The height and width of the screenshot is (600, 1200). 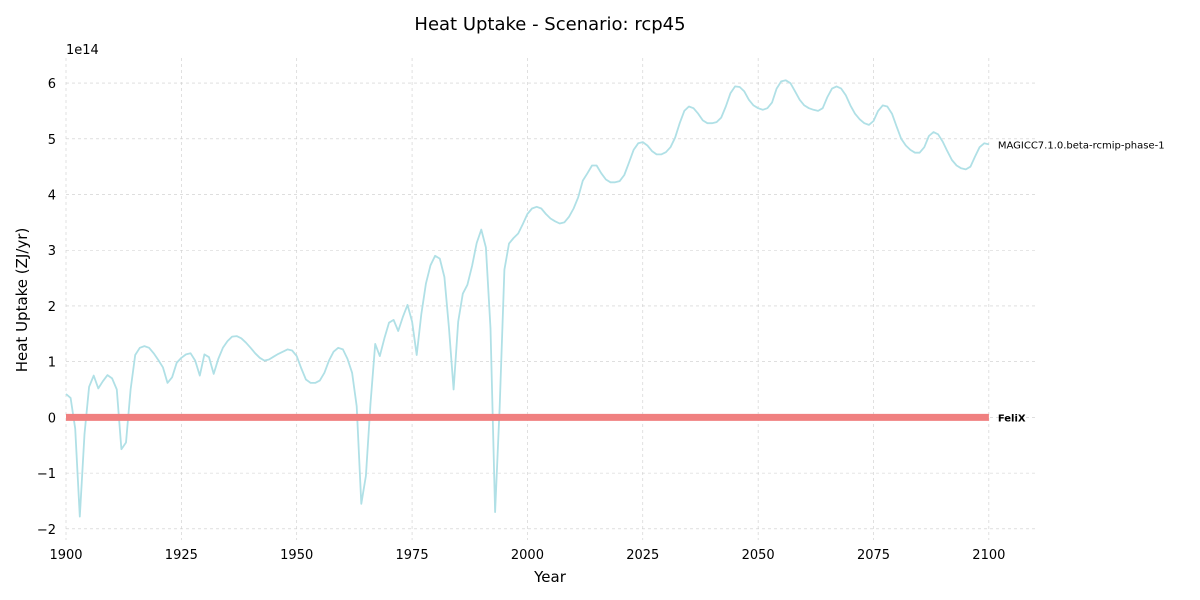 What do you see at coordinates (65, 555) in the screenshot?
I see `x-tick-label: 1900` at bounding box center [65, 555].